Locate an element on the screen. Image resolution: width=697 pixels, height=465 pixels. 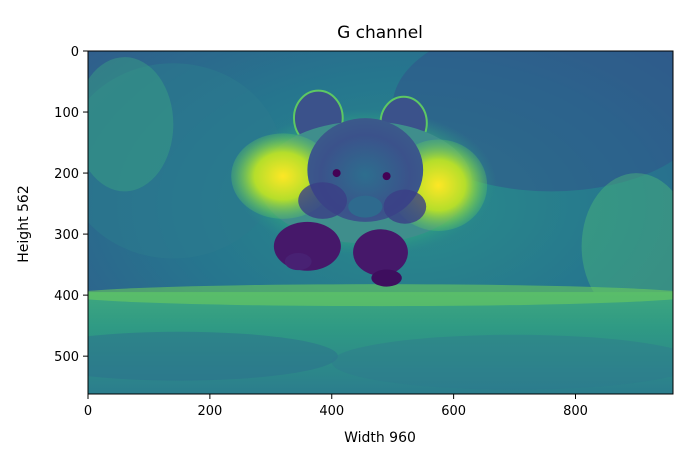
y-tick-label: 200 is located at coordinates (66, 174).